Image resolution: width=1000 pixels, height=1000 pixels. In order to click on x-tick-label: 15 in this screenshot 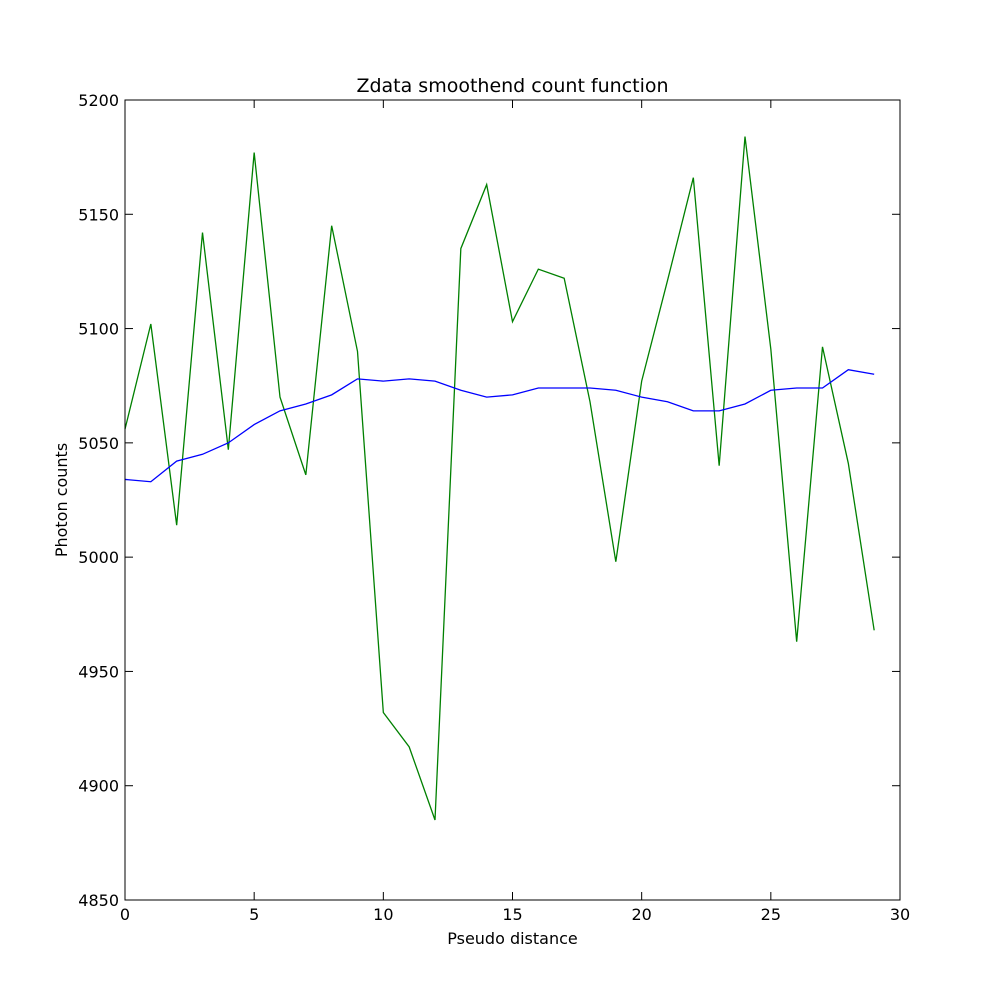, I will do `click(512, 914)`.